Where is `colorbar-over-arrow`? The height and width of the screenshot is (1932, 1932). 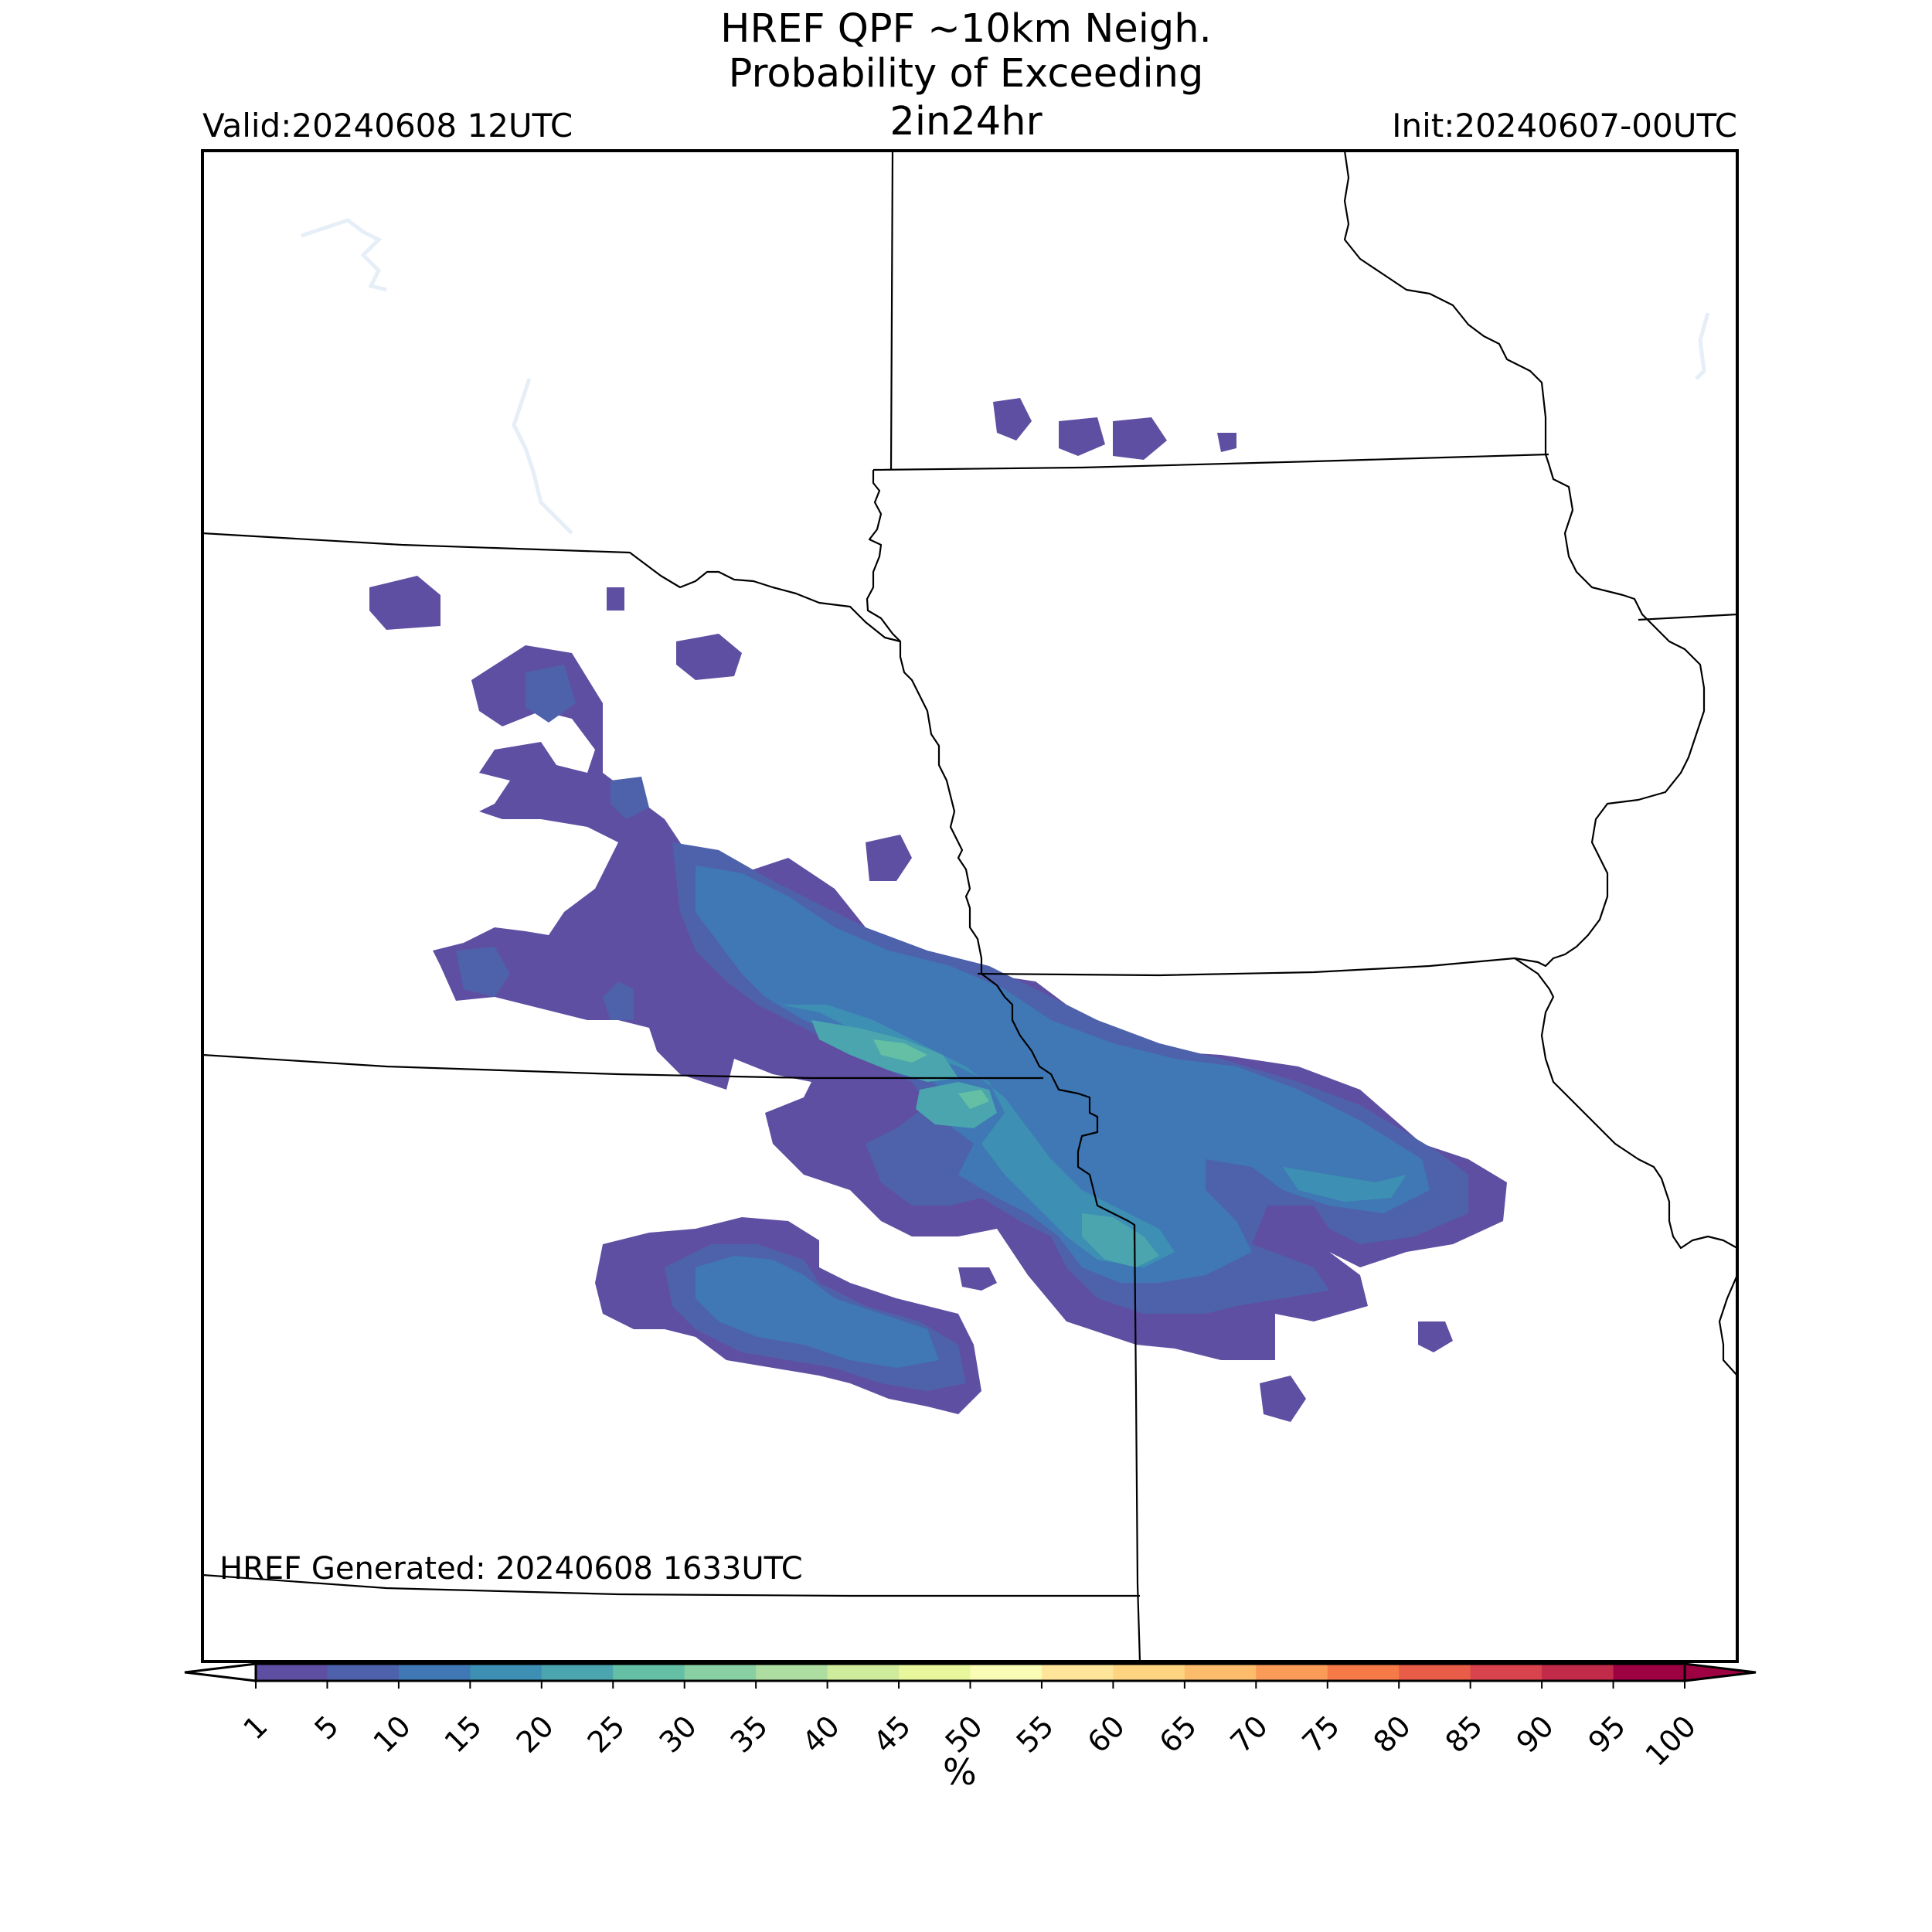 colorbar-over-arrow is located at coordinates (1720, 1672).